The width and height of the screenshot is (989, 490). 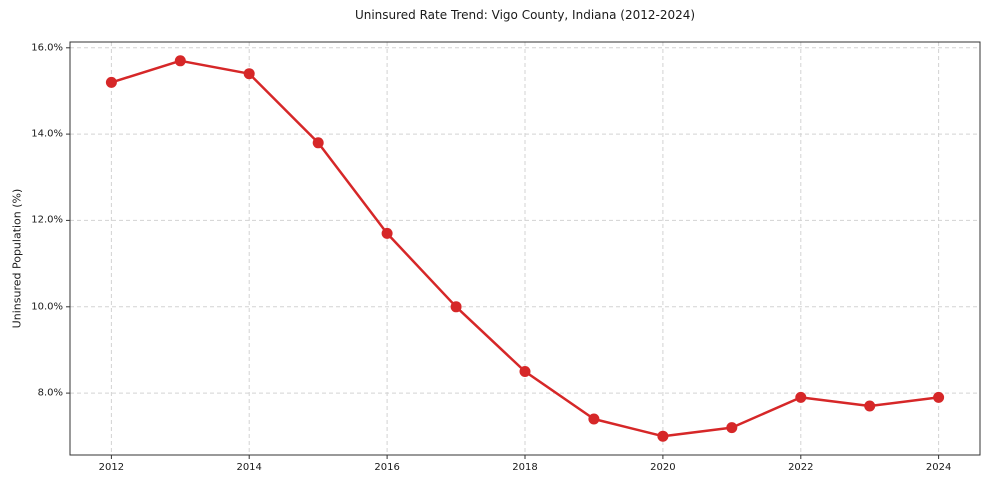 I want to click on x-tick-label: 2020, so click(x=663, y=467).